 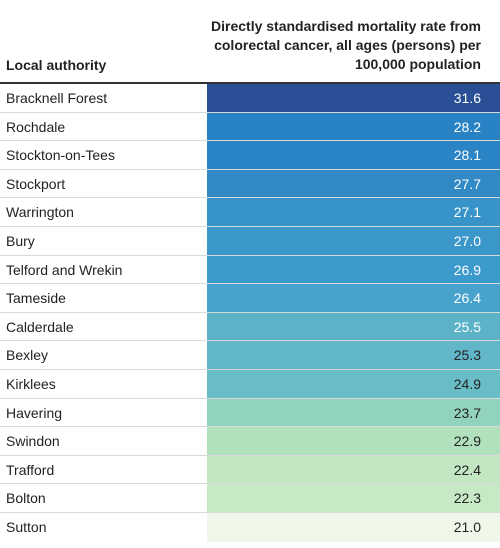 I want to click on local-authority-name: Bexley, so click(x=27, y=355).